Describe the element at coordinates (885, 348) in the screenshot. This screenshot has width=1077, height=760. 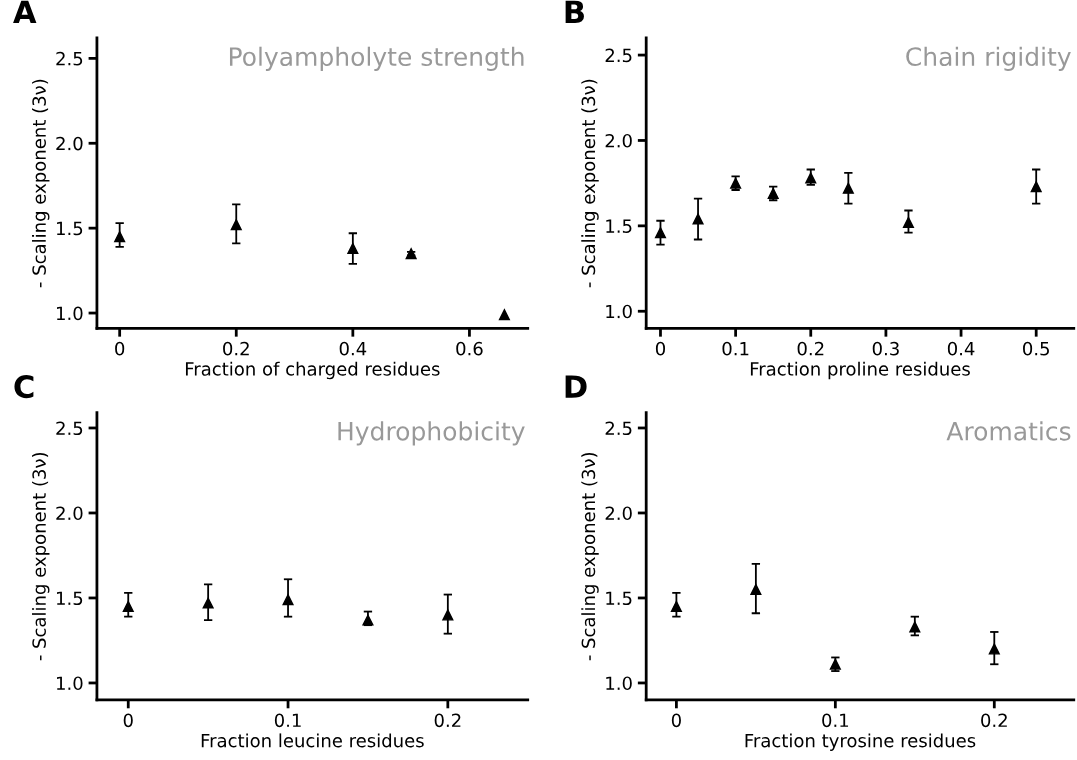
I see `x-tick-label: 0.3` at that location.